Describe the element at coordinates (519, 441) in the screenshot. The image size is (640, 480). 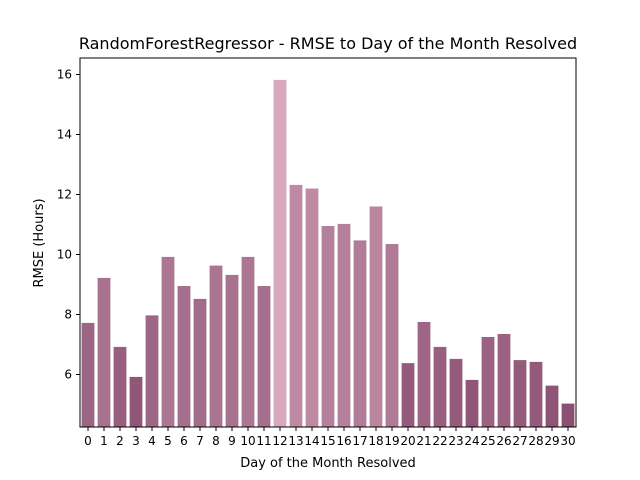
I see `x-tick-label: 27` at that location.